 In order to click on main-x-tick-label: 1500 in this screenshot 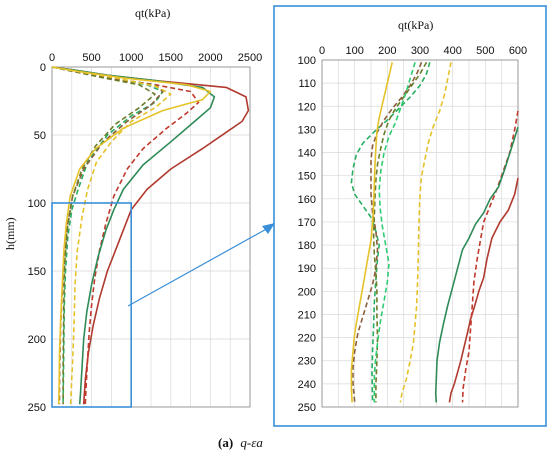, I will do `click(171, 58)`.